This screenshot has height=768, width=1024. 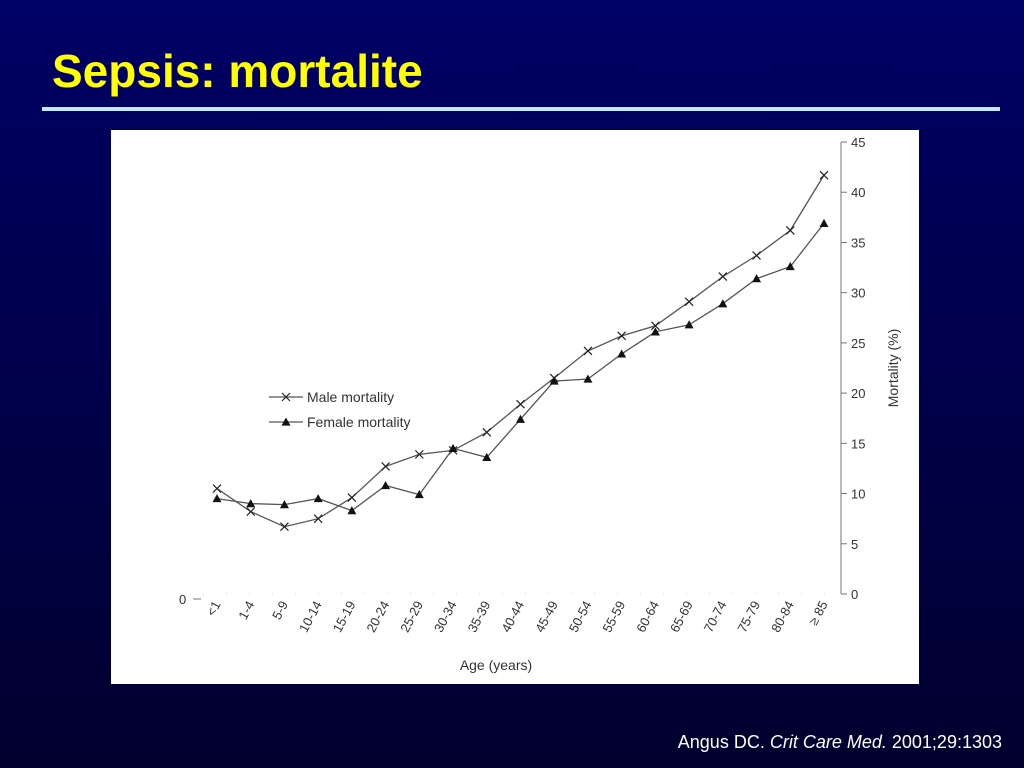 What do you see at coordinates (858, 242) in the screenshot?
I see `y-tick-label: 35` at bounding box center [858, 242].